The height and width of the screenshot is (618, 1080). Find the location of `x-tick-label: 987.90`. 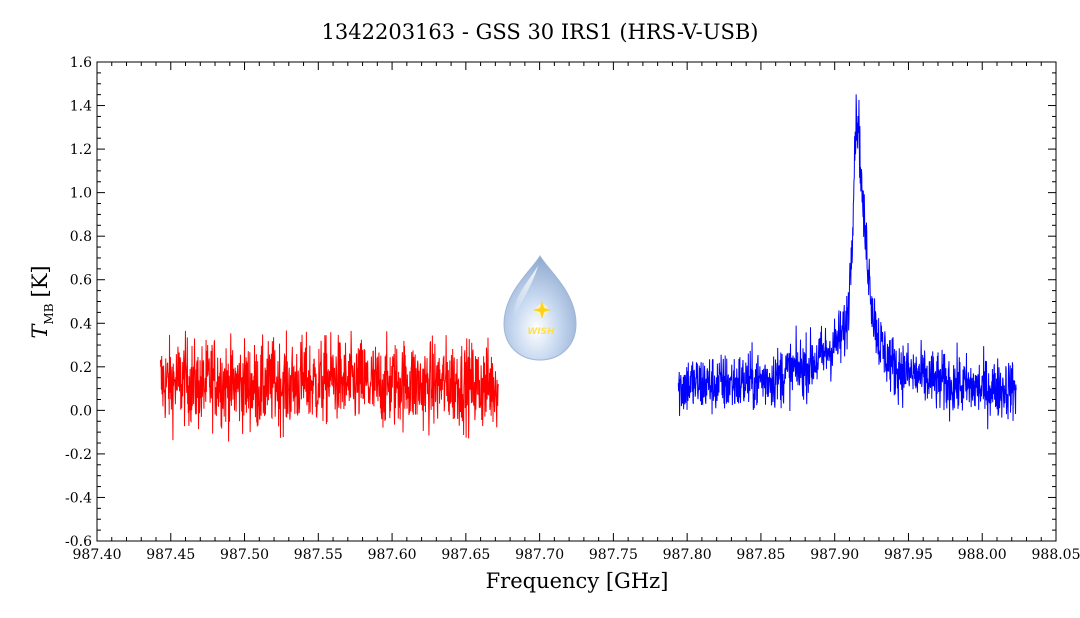

x-tick-label: 987.90 is located at coordinates (834, 555).